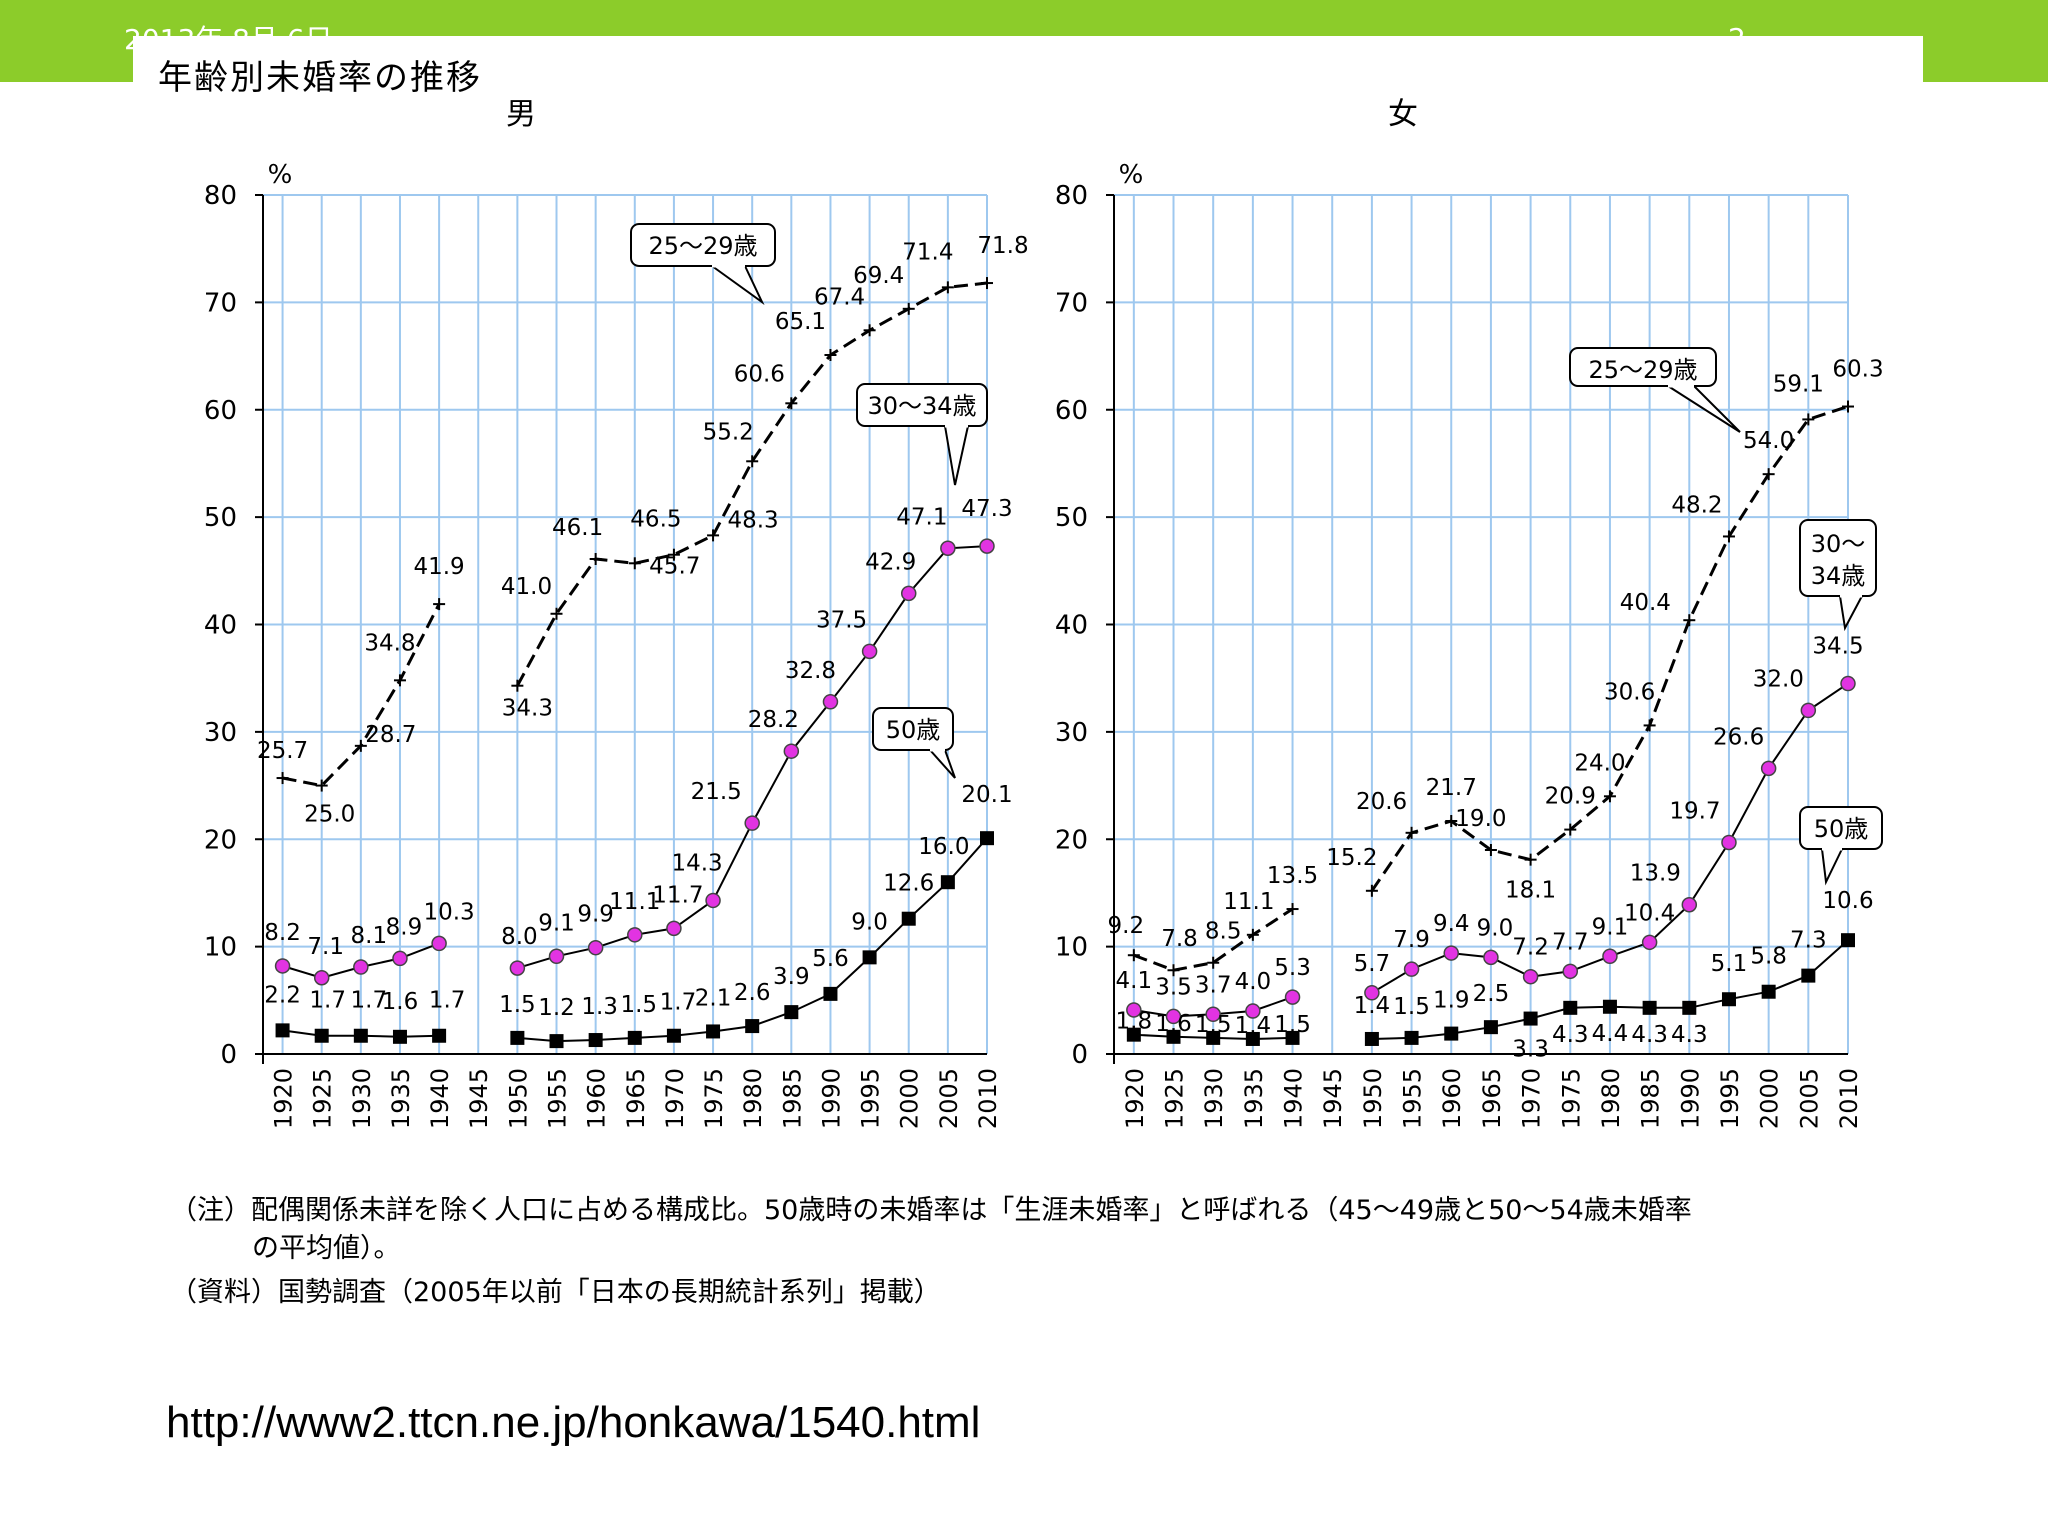 The height and width of the screenshot is (1536, 2048). Describe the element at coordinates (1292, 968) in the screenshot. I see `female-series-1-label-1940: 5.3` at that location.